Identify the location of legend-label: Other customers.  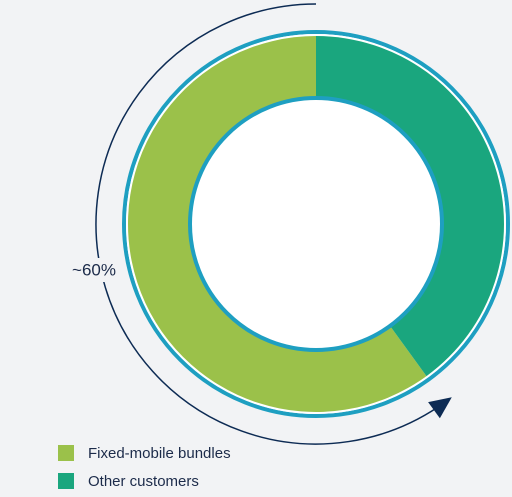
(143, 481).